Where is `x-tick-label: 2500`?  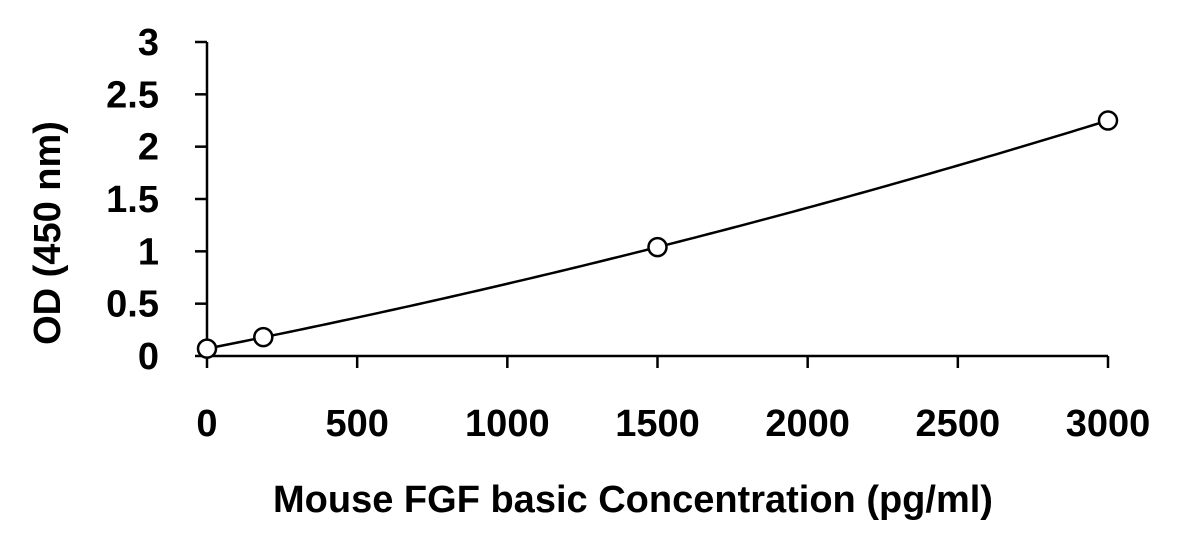 x-tick-label: 2500 is located at coordinates (958, 424).